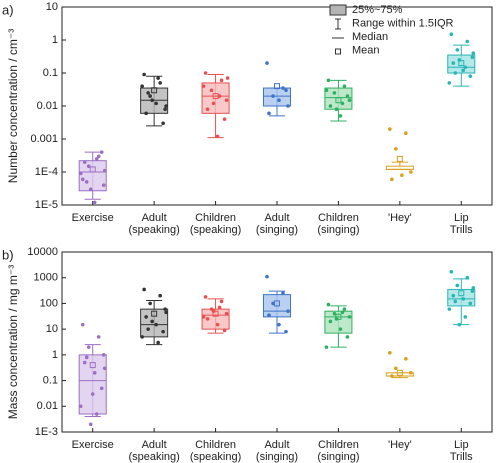 The image size is (500, 463). I want to click on y-tick-label: 0.001, so click(44, 139).